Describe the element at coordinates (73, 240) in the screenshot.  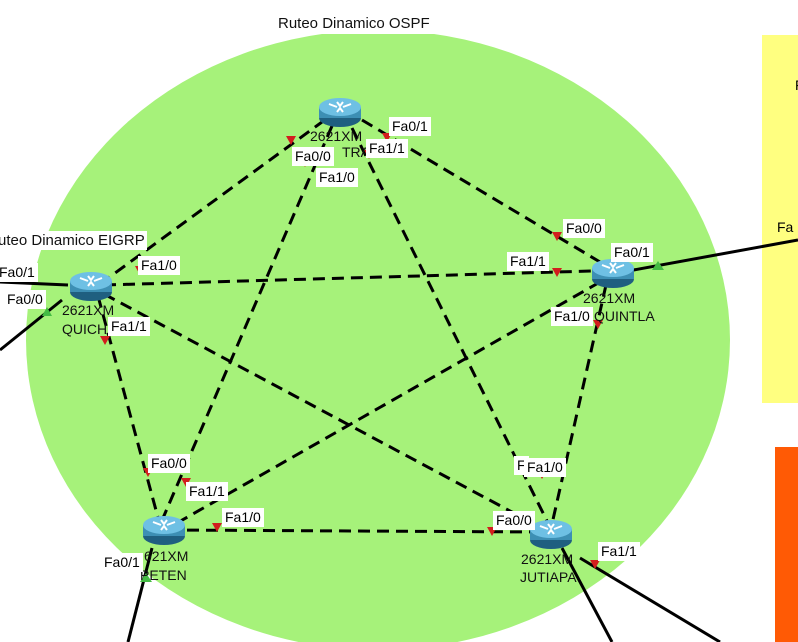
I see `eigrp-area-label: uteo Dinamico EIGRP` at that location.